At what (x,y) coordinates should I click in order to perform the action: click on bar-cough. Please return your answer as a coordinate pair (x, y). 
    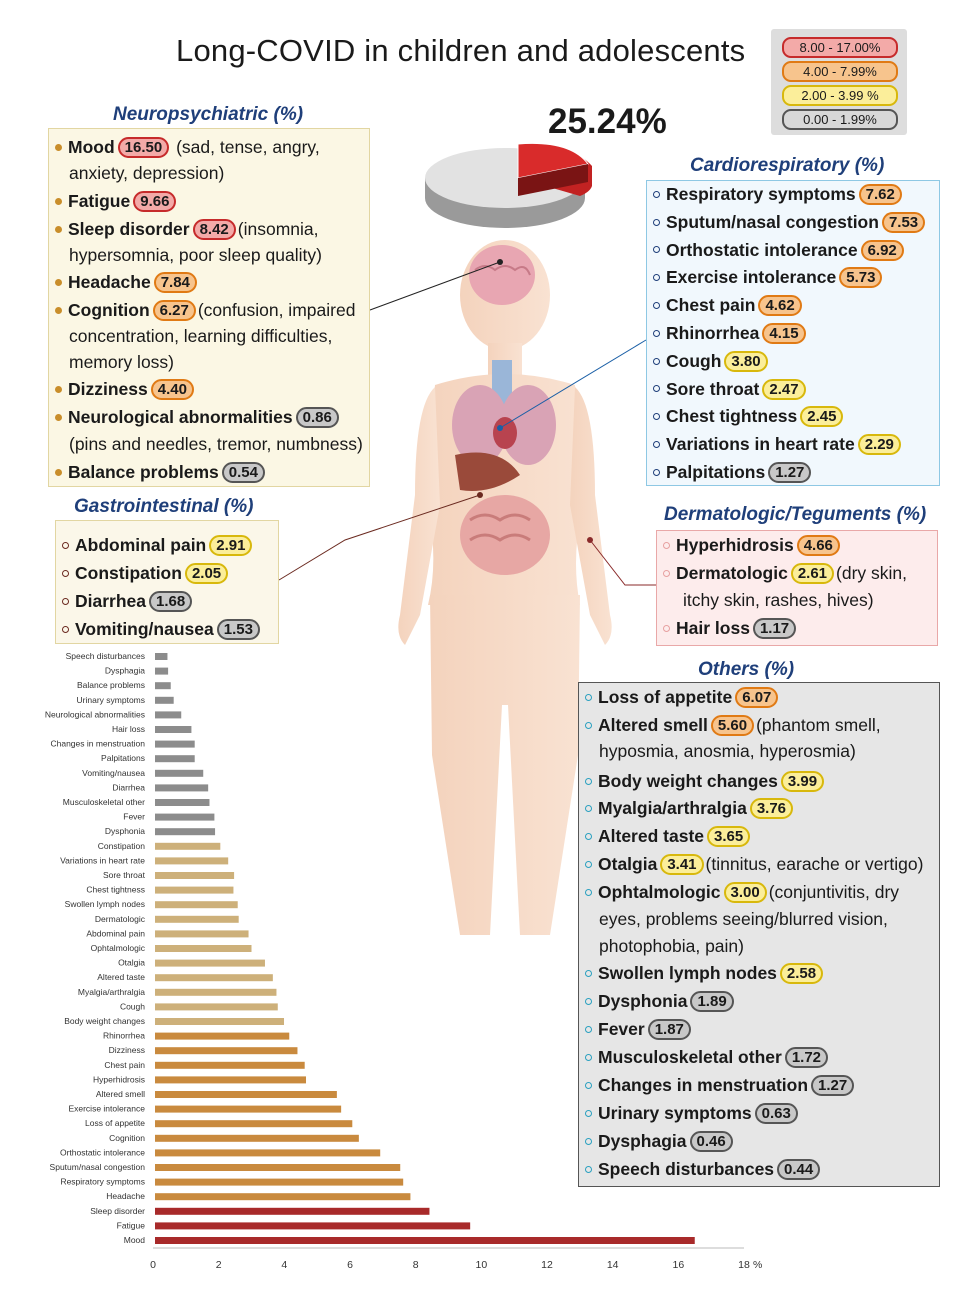
    Looking at the image, I should click on (216, 1007).